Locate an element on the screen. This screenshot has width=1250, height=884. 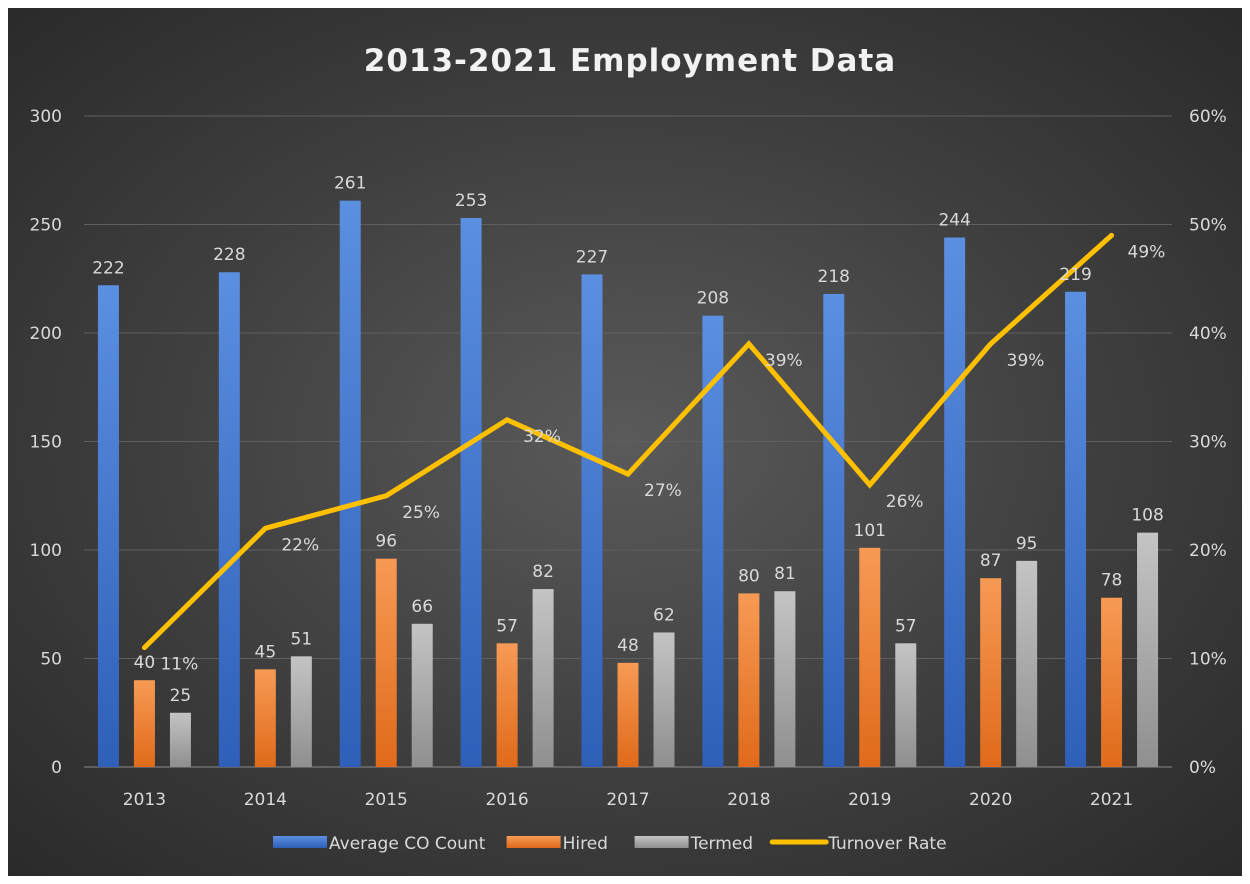
label-turnover-rate: 25% is located at coordinates (421, 513).